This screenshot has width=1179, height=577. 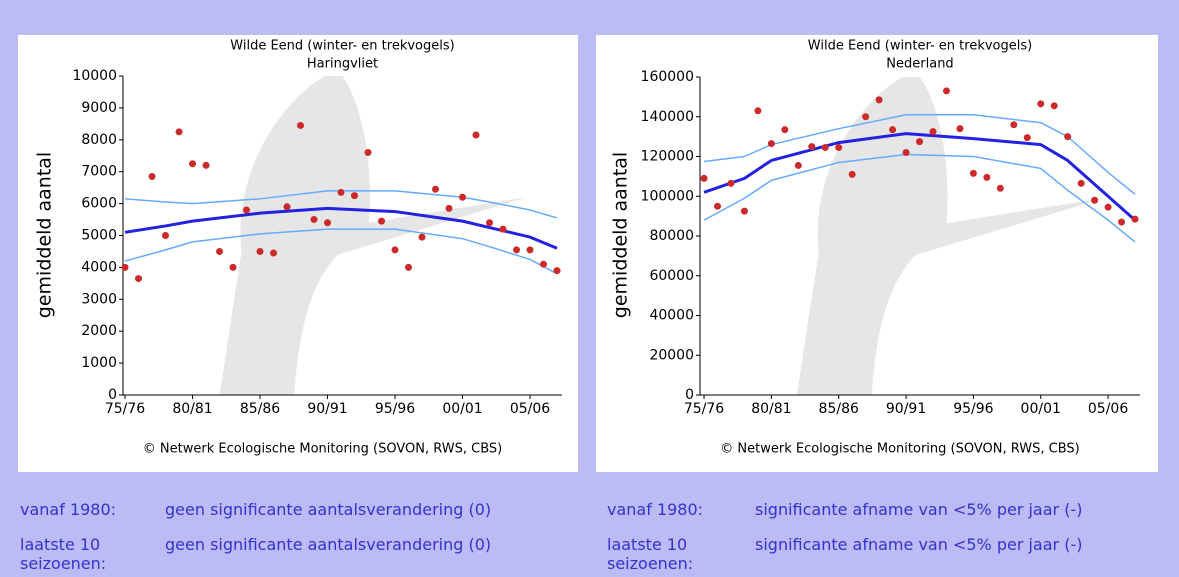 What do you see at coordinates (671, 316) in the screenshot?
I see `y-tick-label: 40000` at bounding box center [671, 316].